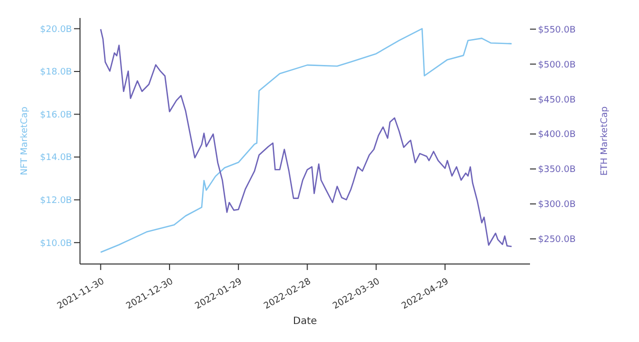  What do you see at coordinates (557, 30) in the screenshot?
I see `y2-tick-label: $550.0B` at bounding box center [557, 30].